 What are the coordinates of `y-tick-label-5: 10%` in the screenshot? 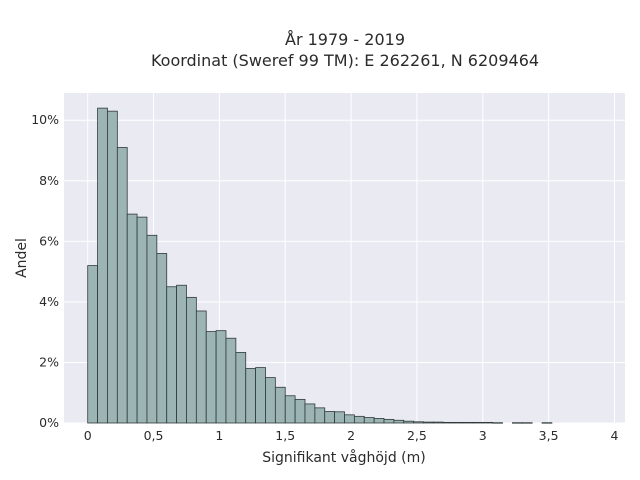 It's located at (45, 119).